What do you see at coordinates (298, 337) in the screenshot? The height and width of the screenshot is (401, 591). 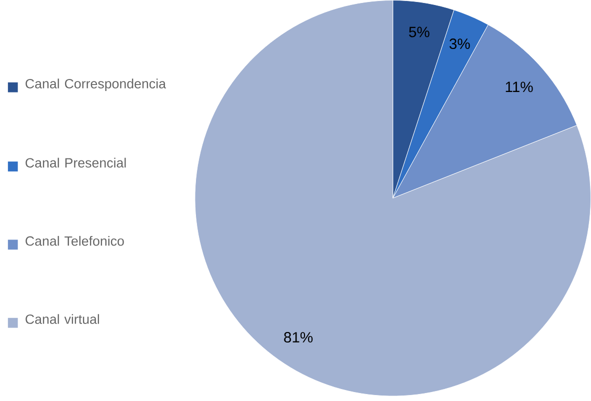 I see `data-label: 81%` at bounding box center [298, 337].